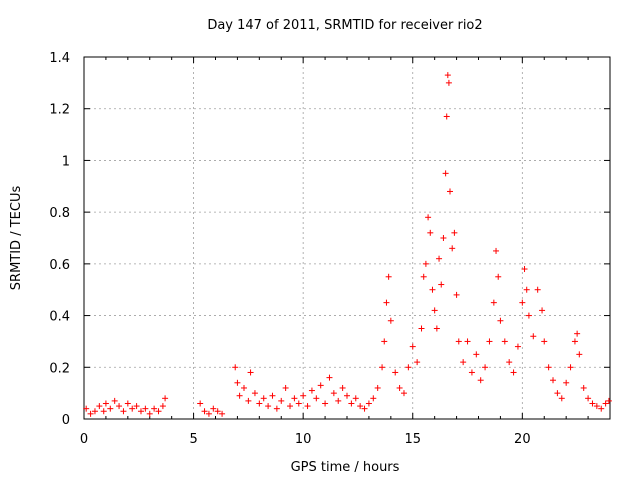  I want to click on y-tick-label: 1.4, so click(59, 58).